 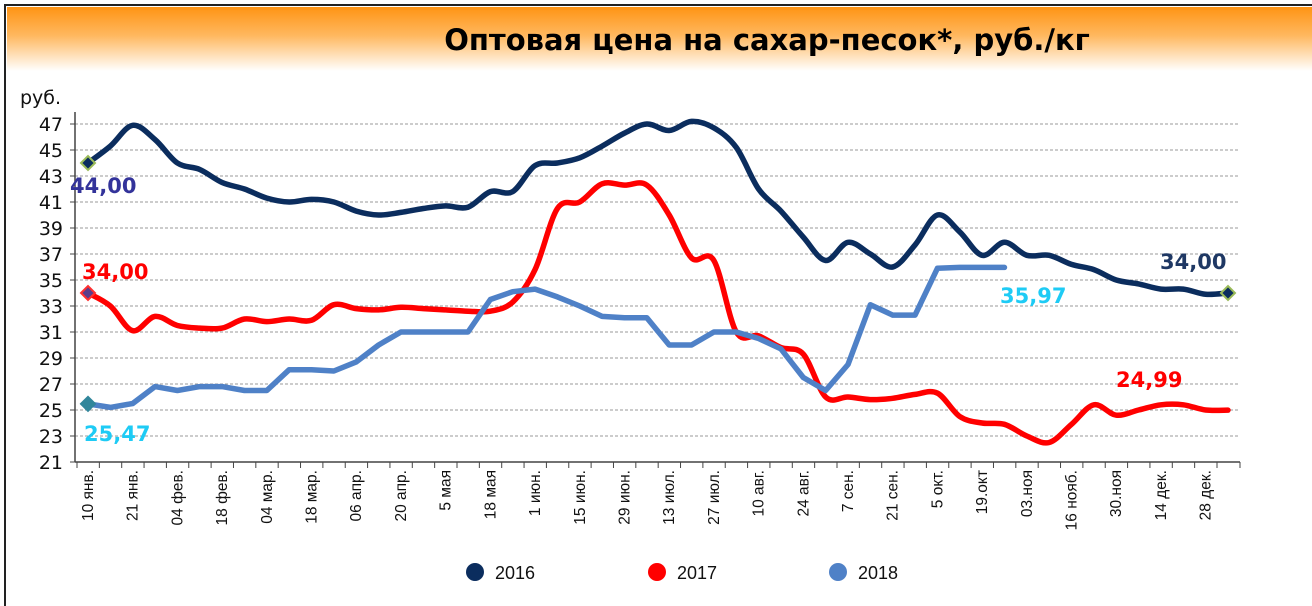 I want to click on x-tick-label: 04 фев., so click(x=177, y=497).